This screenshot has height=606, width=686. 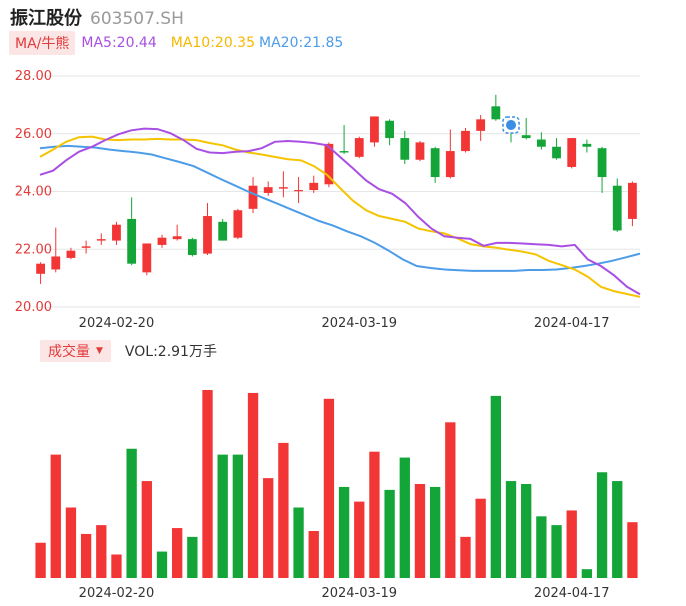 I want to click on volume-date-tick-label: 2024-02-20, so click(x=117, y=593).